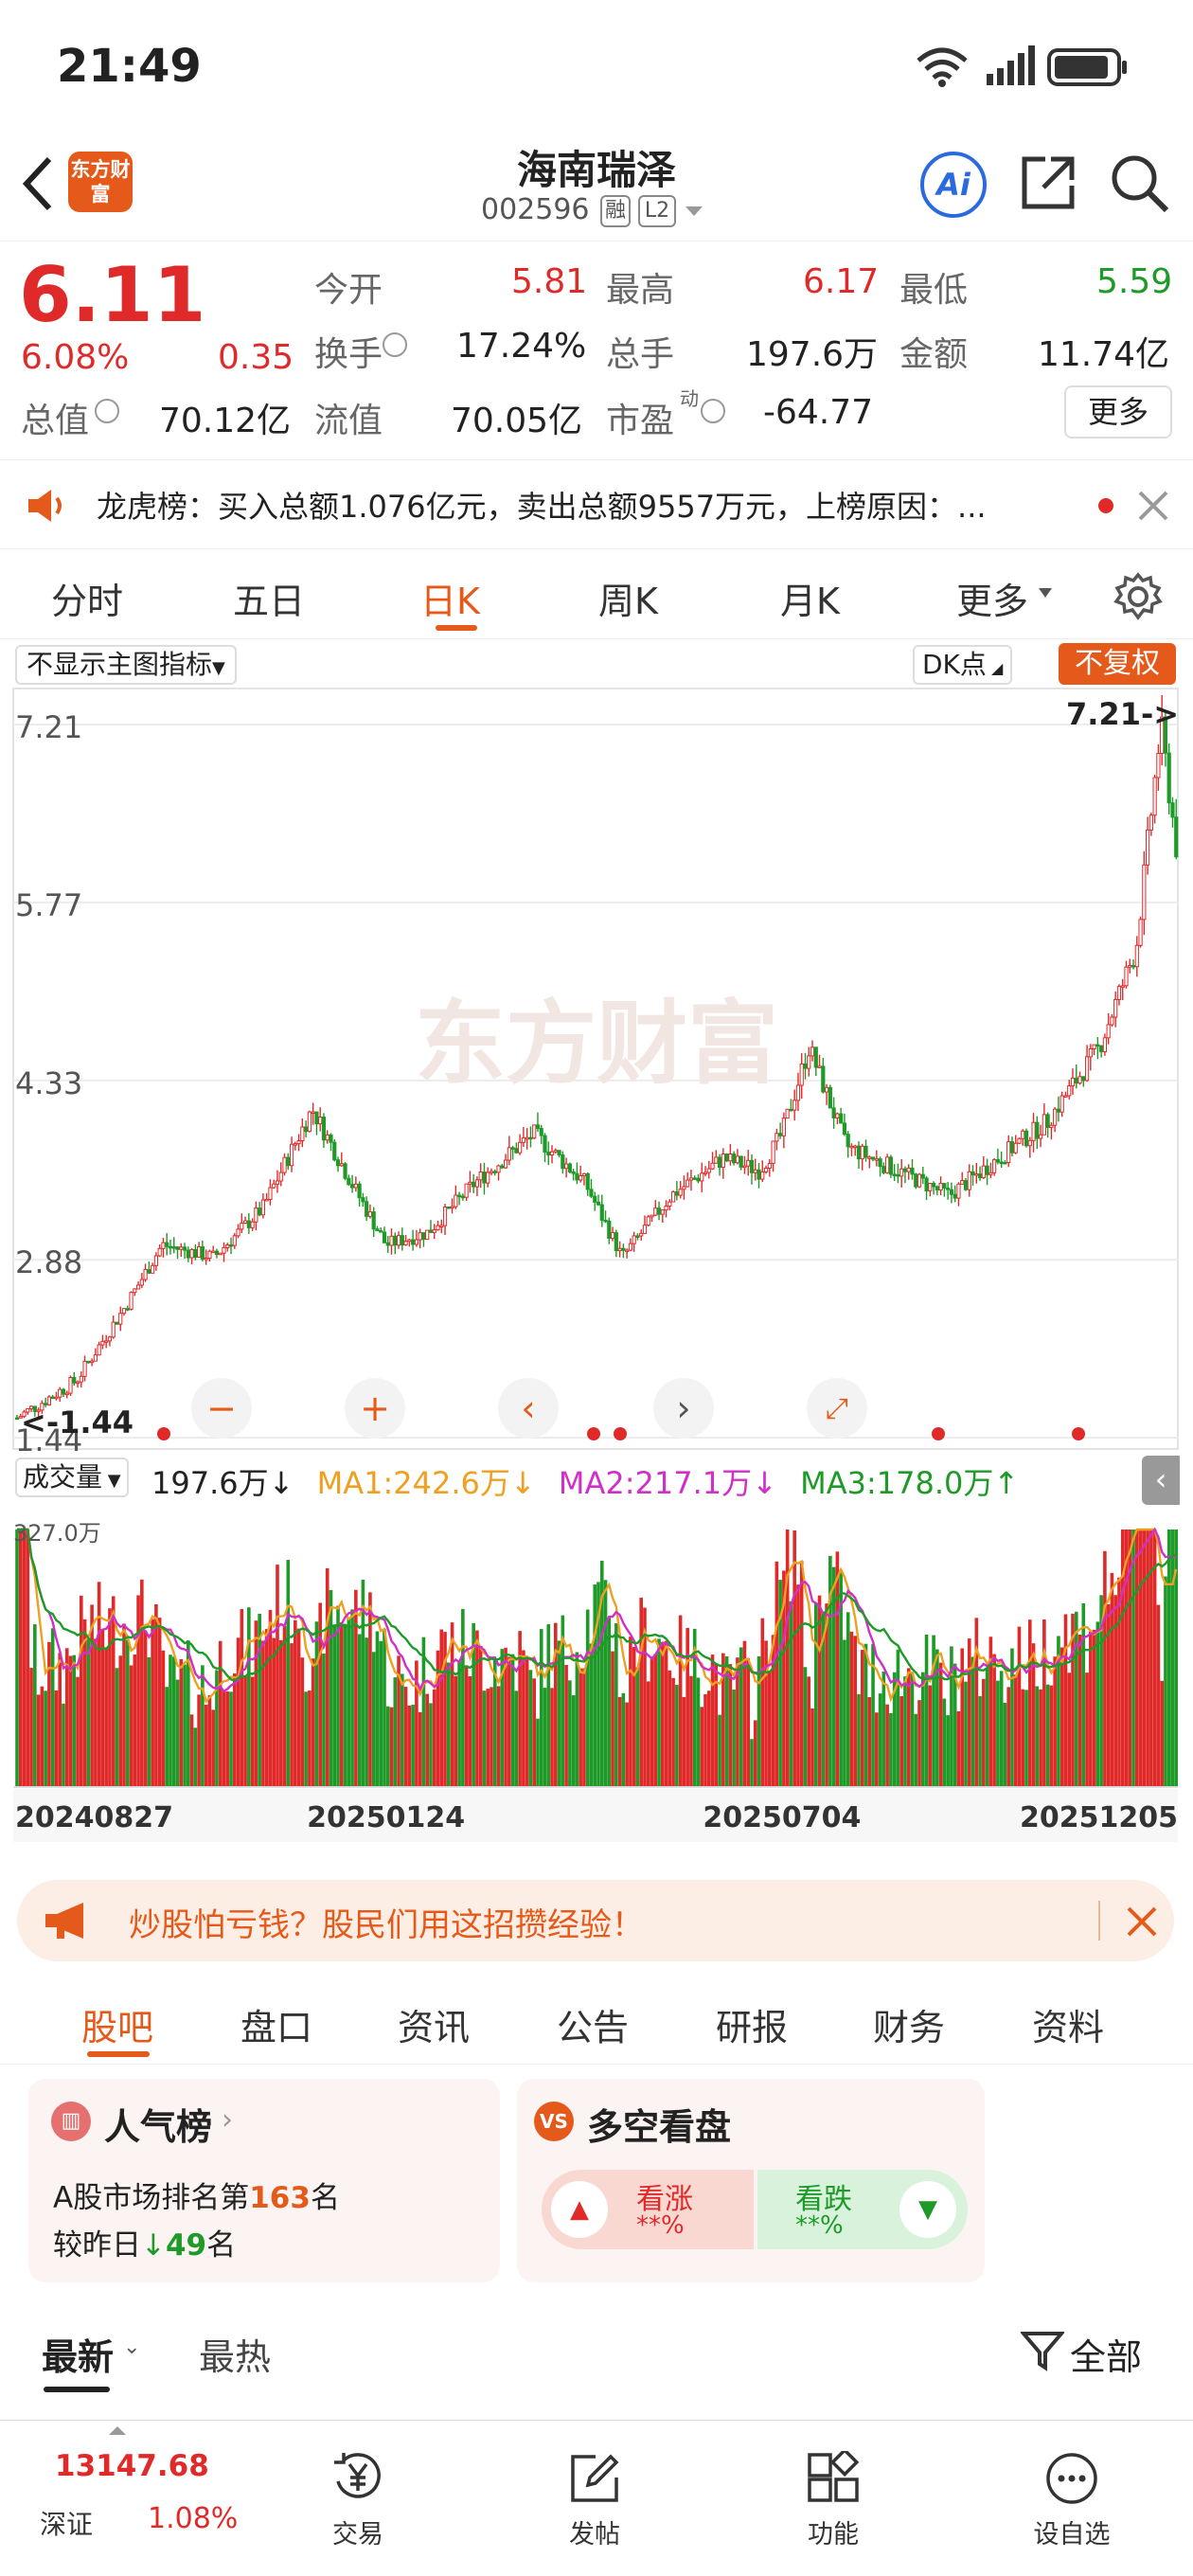 The width and height of the screenshot is (1193, 2576). Describe the element at coordinates (963, 665) in the screenshot. I see `dk-point-button: DK点 ◢` at that location.